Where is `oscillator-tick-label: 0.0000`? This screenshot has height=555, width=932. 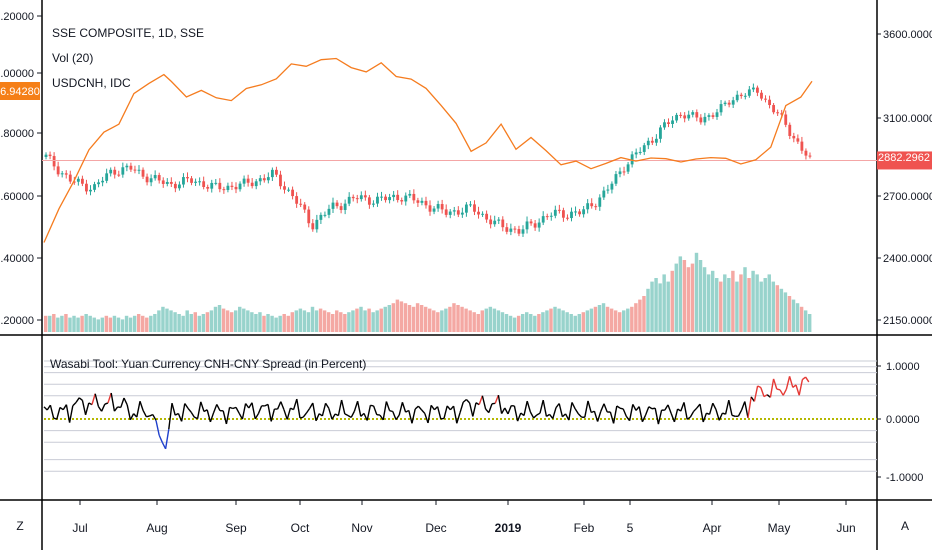 oscillator-tick-label: 0.0000 is located at coordinates (903, 420).